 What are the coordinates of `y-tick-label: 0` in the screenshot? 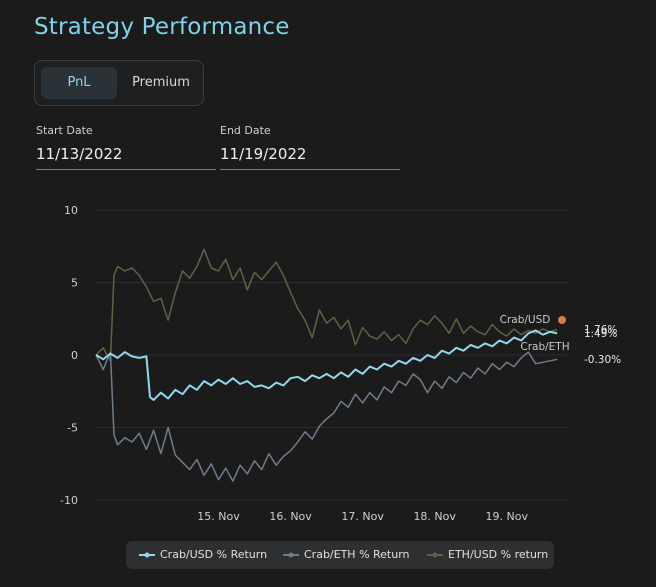 It's located at (74, 355).